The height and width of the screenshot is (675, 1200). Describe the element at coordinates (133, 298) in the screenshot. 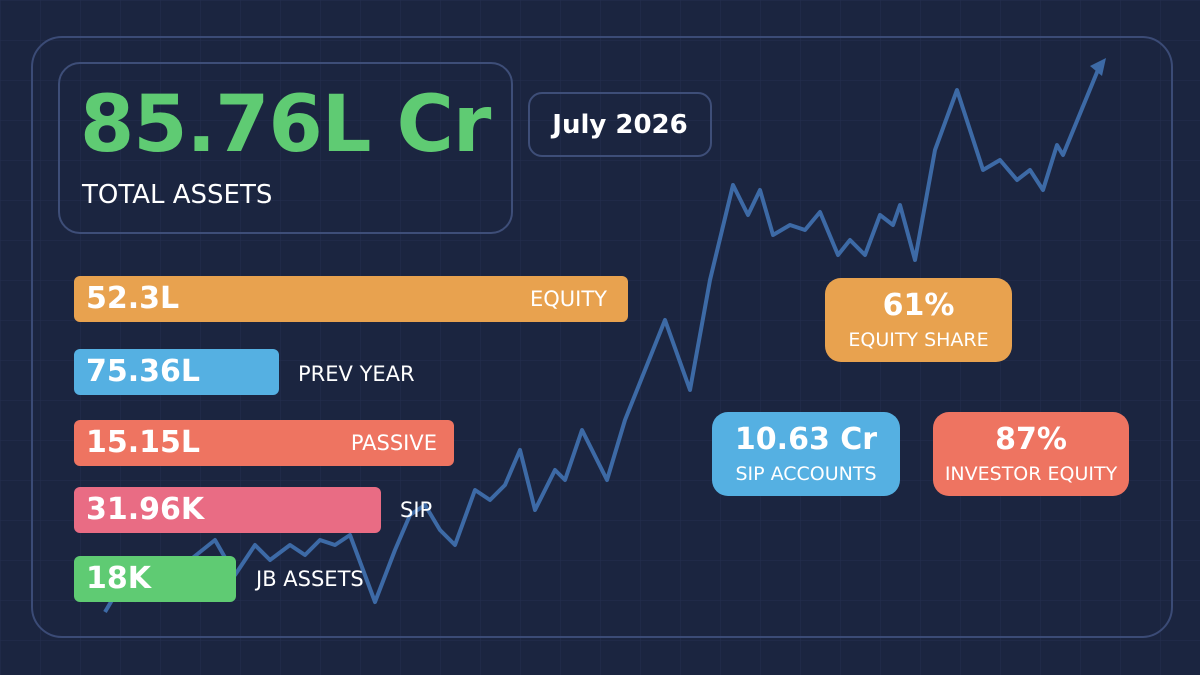

I see `metric-value: 52.3L` at that location.